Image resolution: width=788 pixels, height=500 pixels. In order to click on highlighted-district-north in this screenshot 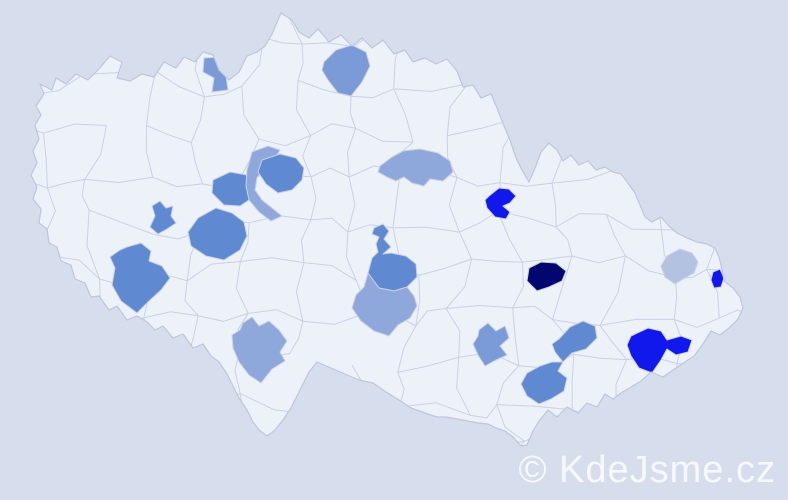, I will do `click(346, 70)`.